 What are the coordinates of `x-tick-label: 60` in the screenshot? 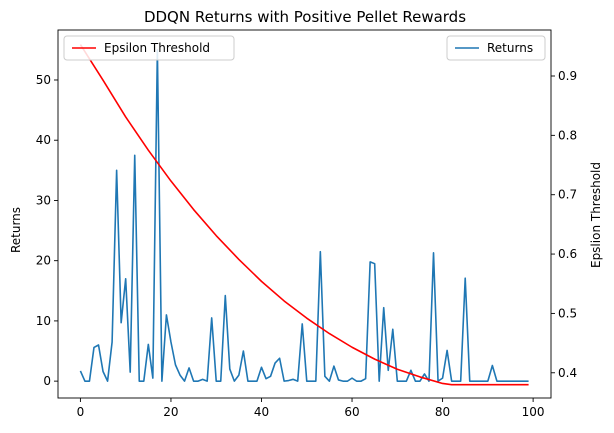 It's located at (351, 412).